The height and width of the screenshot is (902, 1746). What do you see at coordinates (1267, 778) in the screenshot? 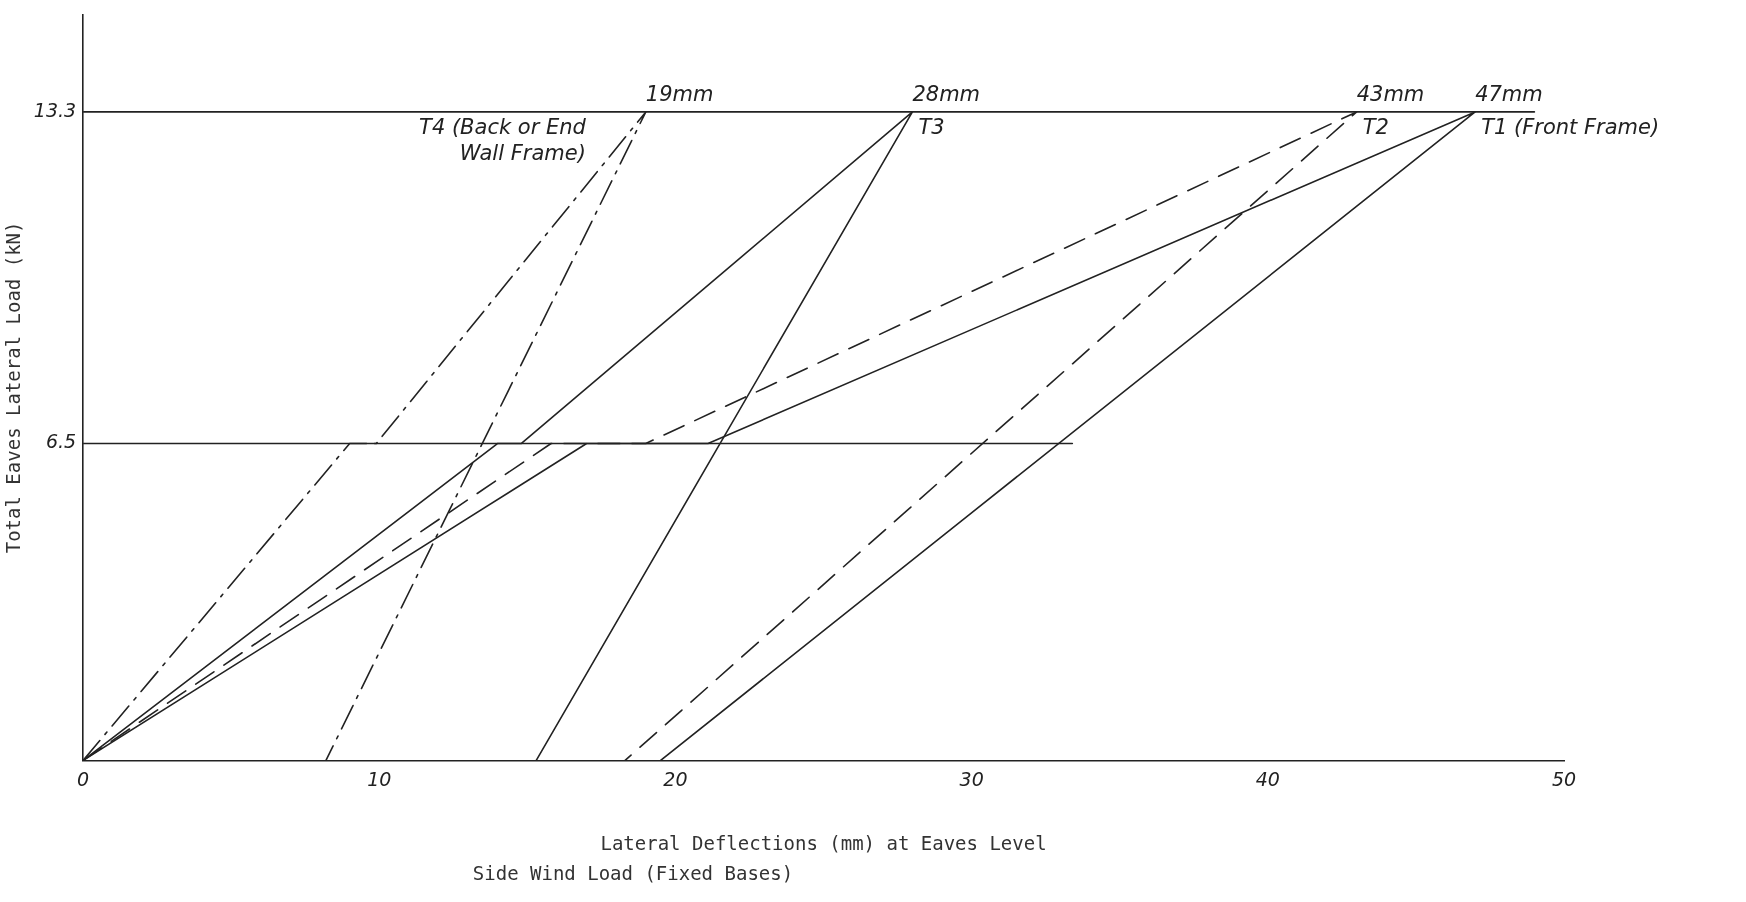
I see `x-tick-label: 40` at bounding box center [1267, 778].